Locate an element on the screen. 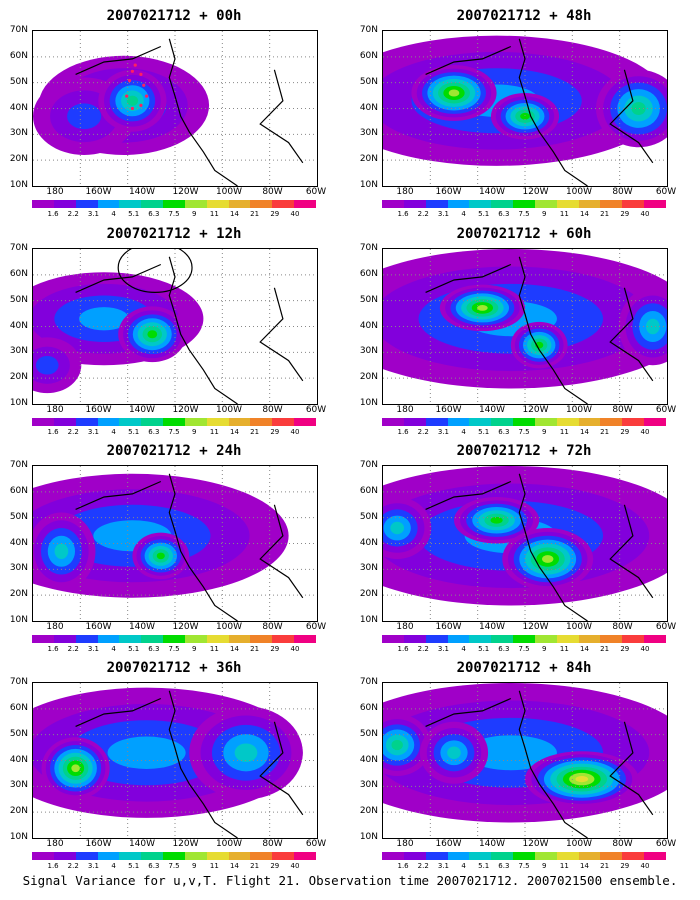  x-axis-label: 80W is located at coordinates (272, 627).